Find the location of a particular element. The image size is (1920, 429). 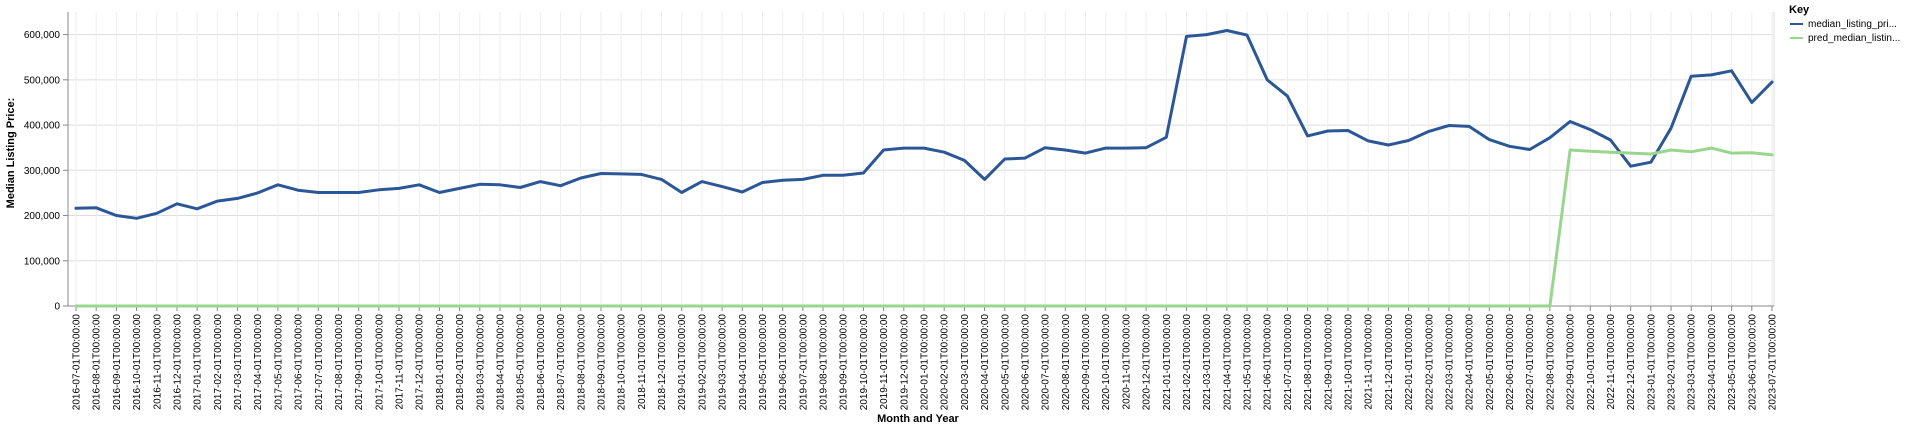

x-tick-label: 2017-02-01T00:00:00 is located at coordinates (218, 362).